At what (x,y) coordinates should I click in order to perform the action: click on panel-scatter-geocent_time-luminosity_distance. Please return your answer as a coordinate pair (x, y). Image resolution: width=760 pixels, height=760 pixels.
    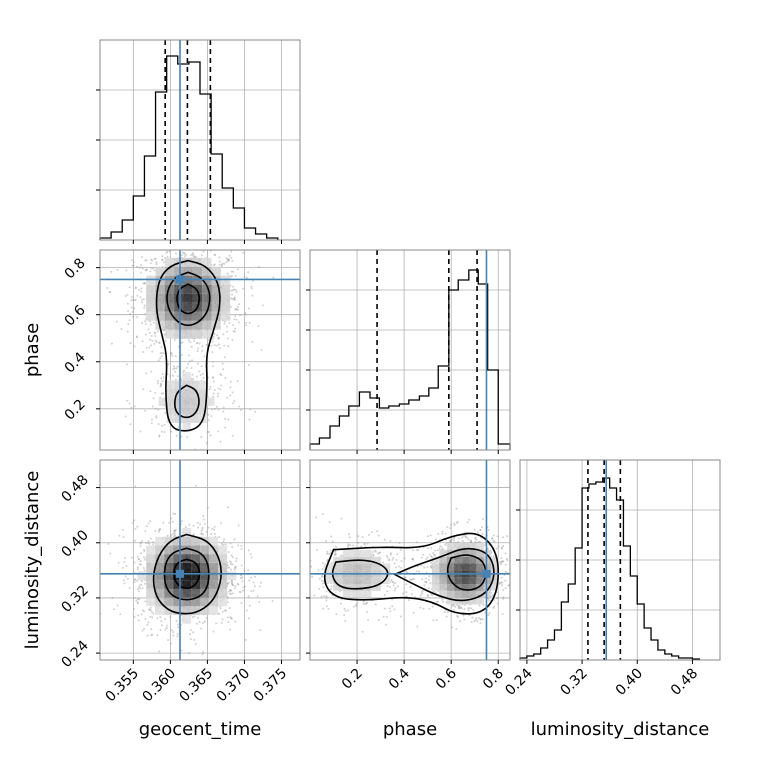
    Looking at the image, I should click on (198, 561).